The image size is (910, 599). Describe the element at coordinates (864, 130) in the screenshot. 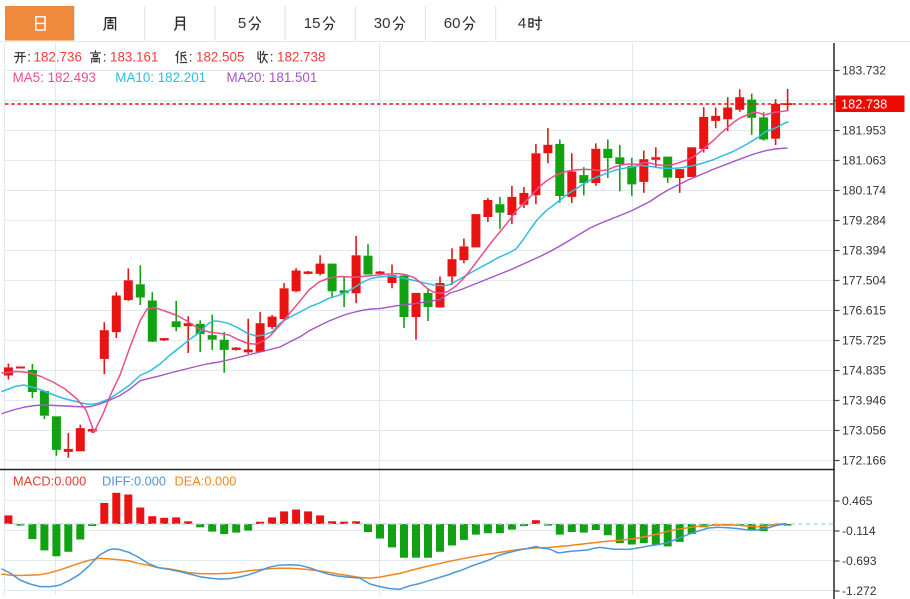

I see `svg-text: 181.953` at that location.